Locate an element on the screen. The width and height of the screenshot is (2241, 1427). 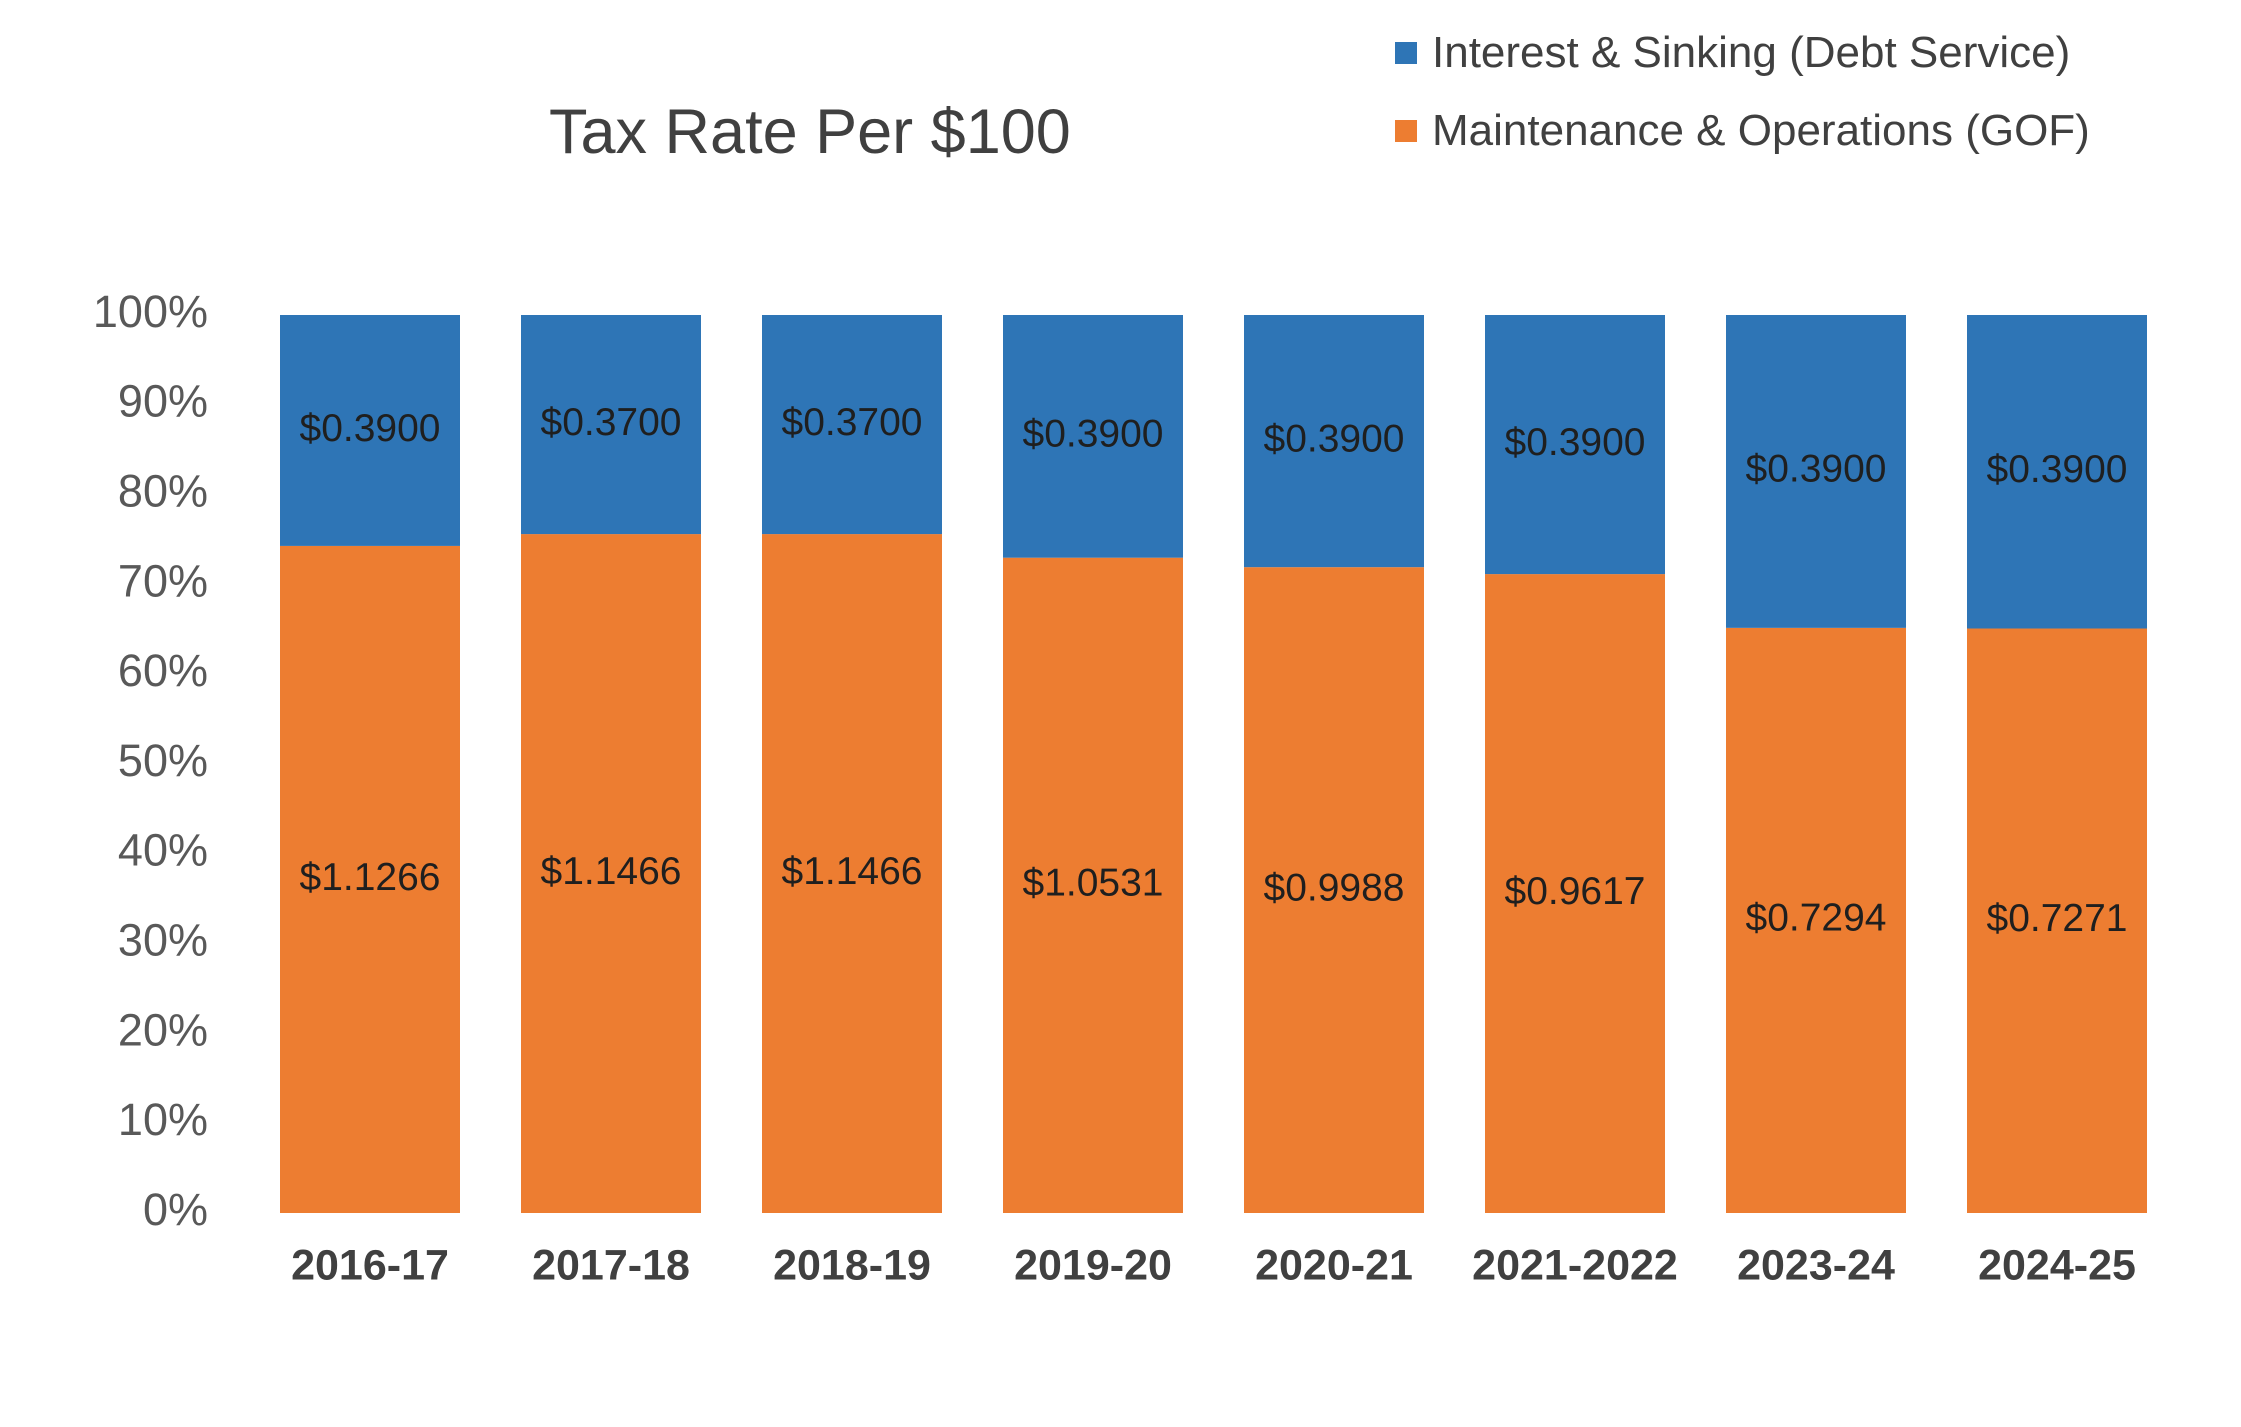
y-tick-label: 60% is located at coordinates (163, 670).